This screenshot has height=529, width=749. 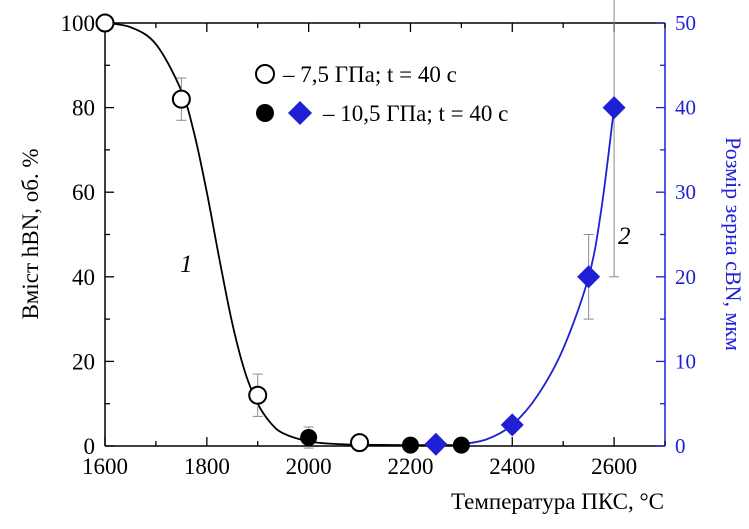 What do you see at coordinates (680, 446) in the screenshot?
I see `y-right-tick-label: 0` at bounding box center [680, 446].